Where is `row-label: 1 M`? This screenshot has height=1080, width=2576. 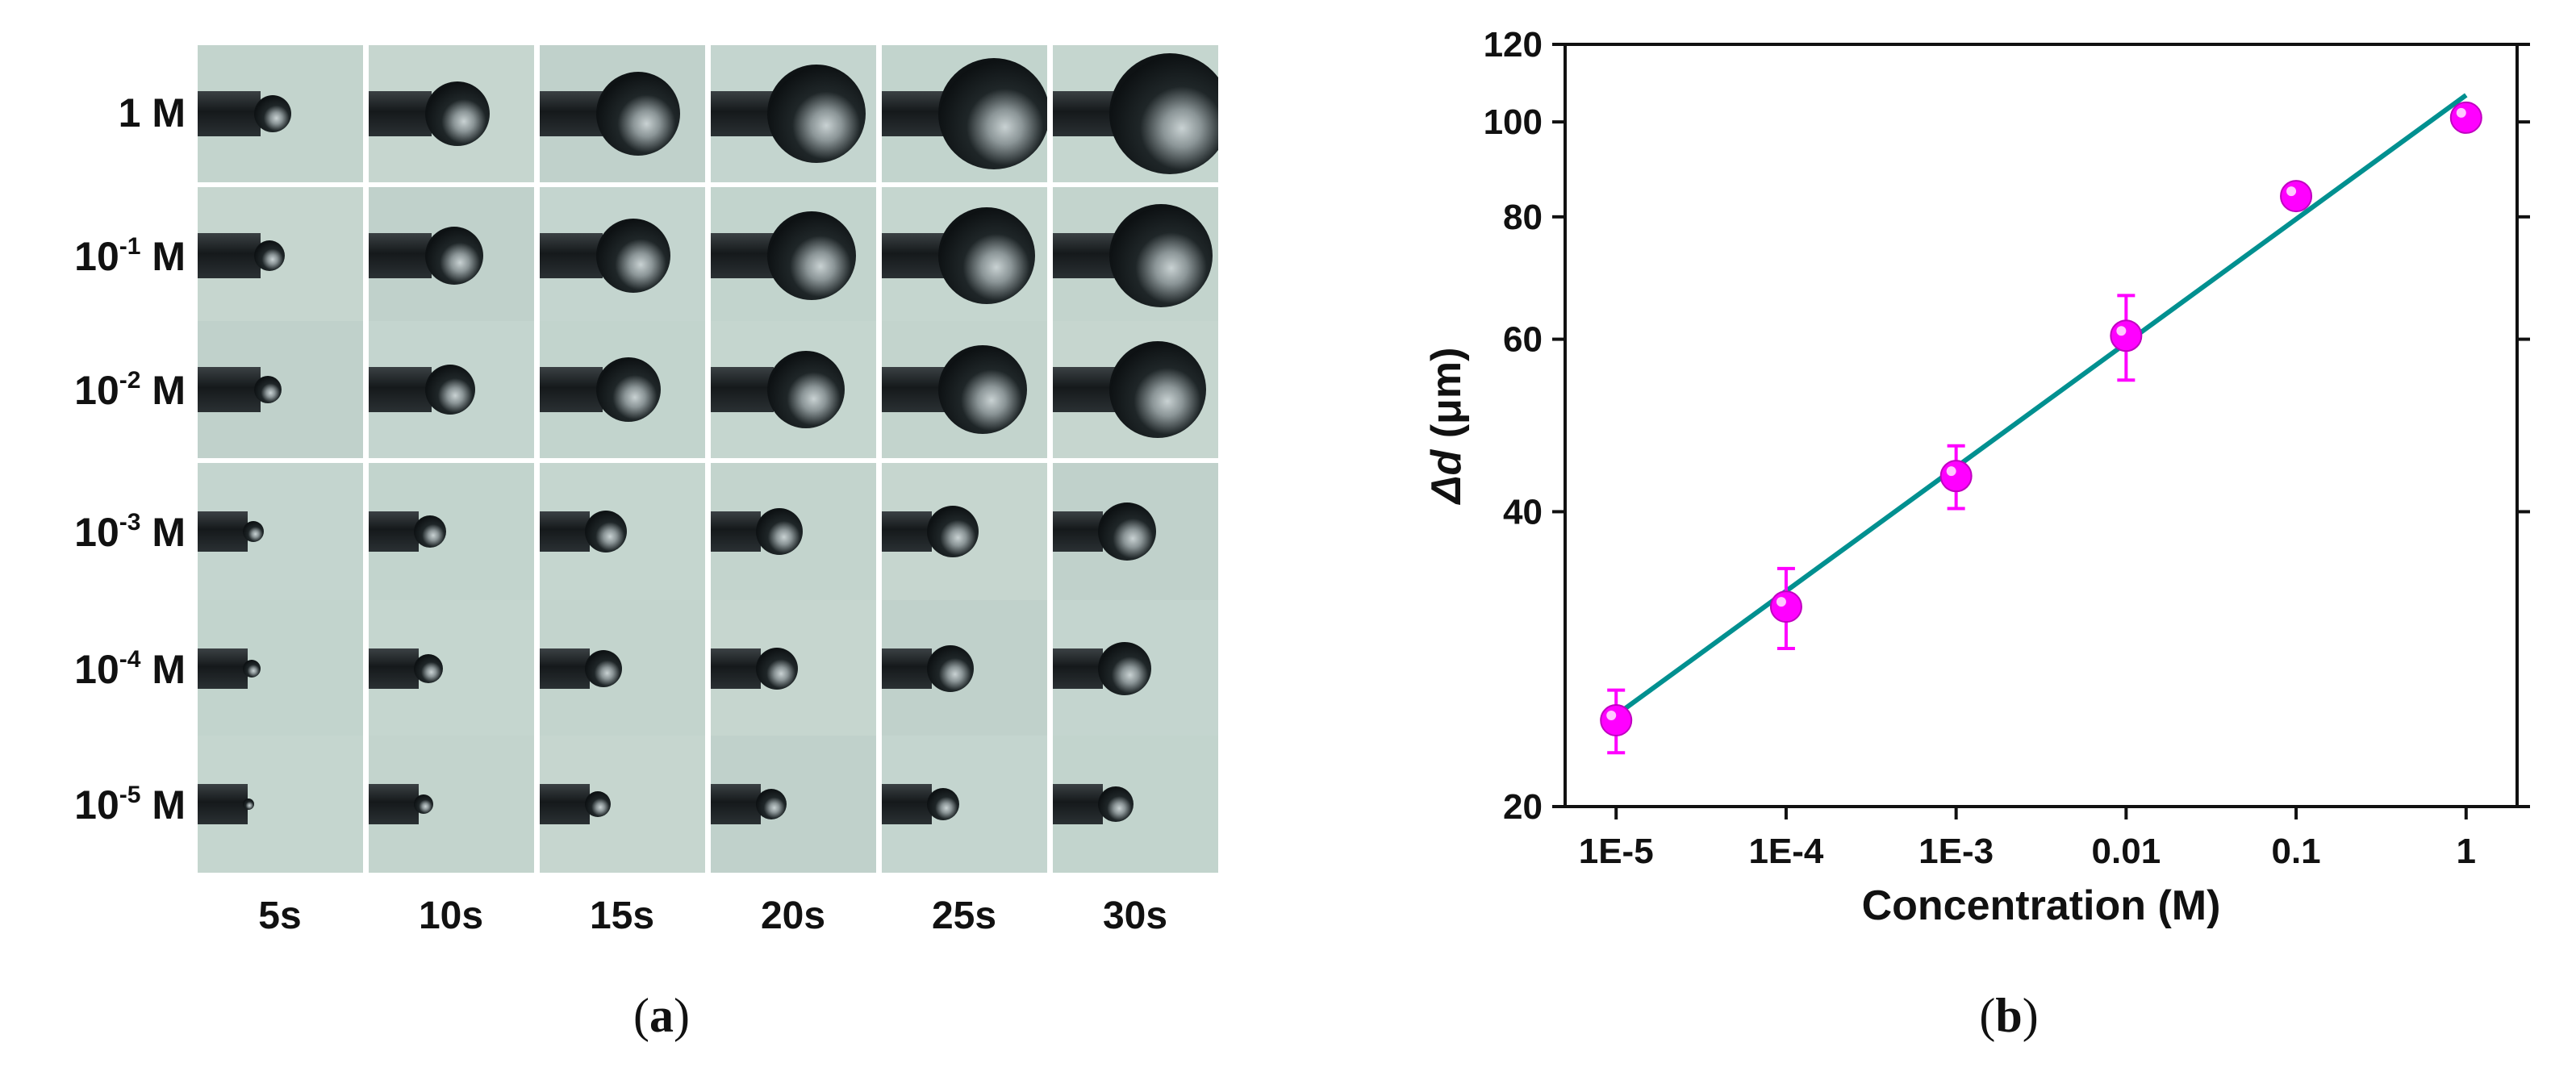 row-label: 1 M is located at coordinates (93, 113).